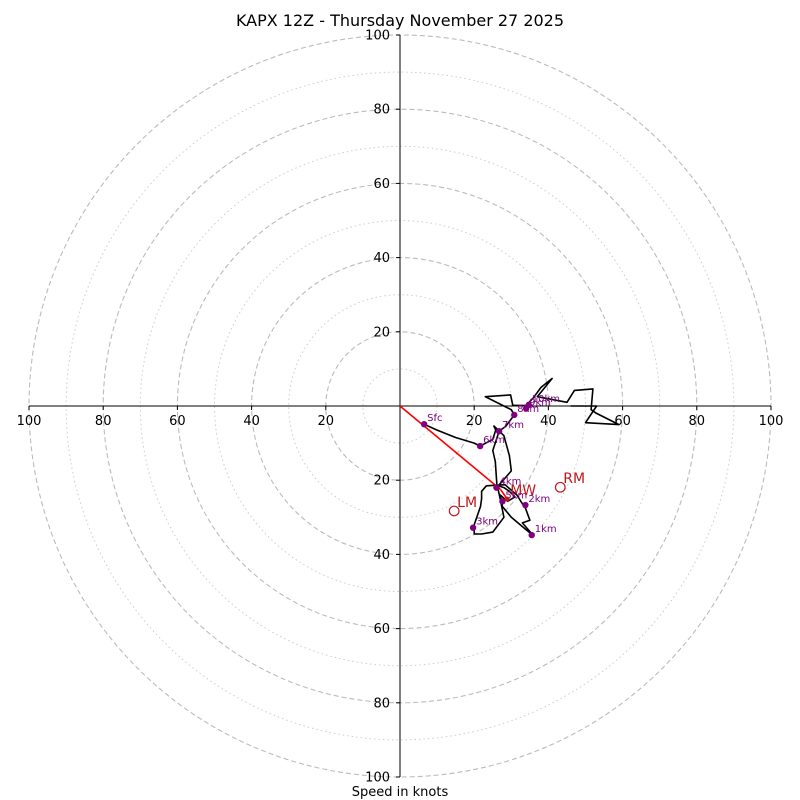 The height and width of the screenshot is (800, 800). What do you see at coordinates (546, 529) in the screenshot?
I see `height-marker-label: 1km` at bounding box center [546, 529].